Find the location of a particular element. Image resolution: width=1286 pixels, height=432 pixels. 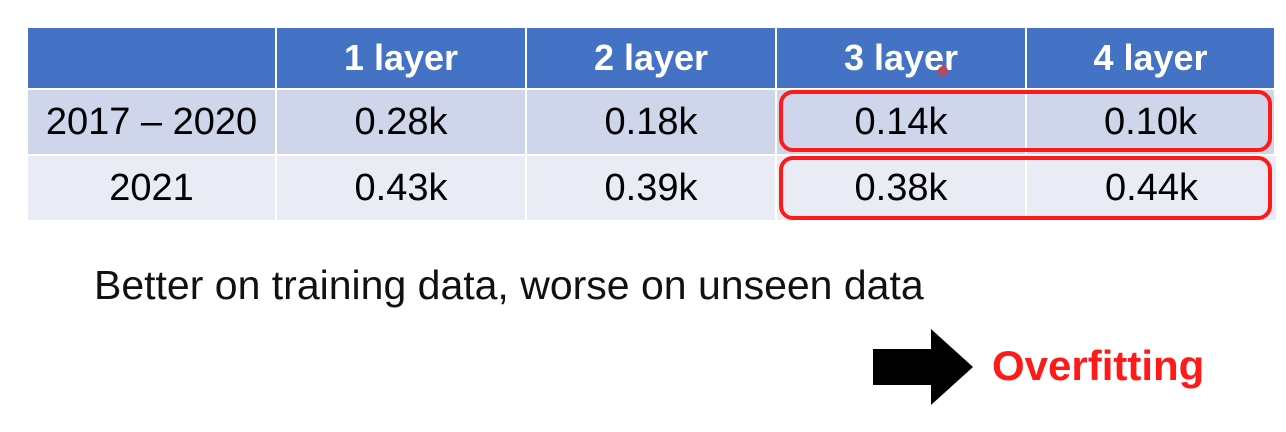

cell-2021-4-layer: 0.44k is located at coordinates (1151, 189).